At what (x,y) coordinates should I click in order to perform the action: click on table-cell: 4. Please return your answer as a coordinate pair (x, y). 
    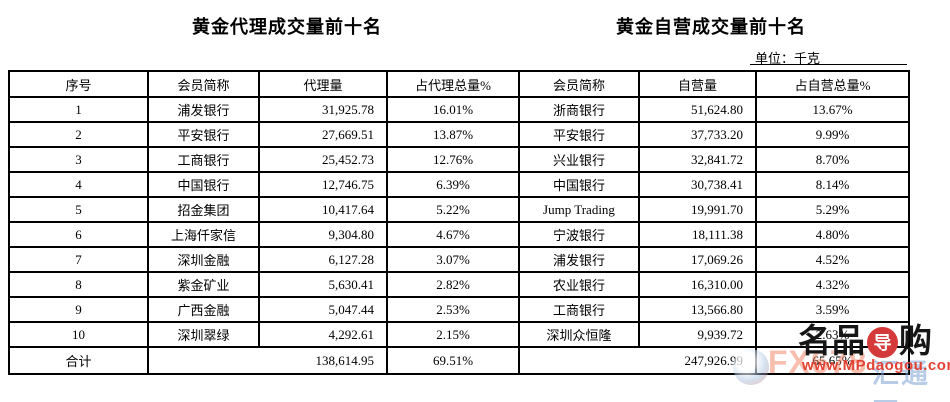
    Looking at the image, I should click on (78, 184).